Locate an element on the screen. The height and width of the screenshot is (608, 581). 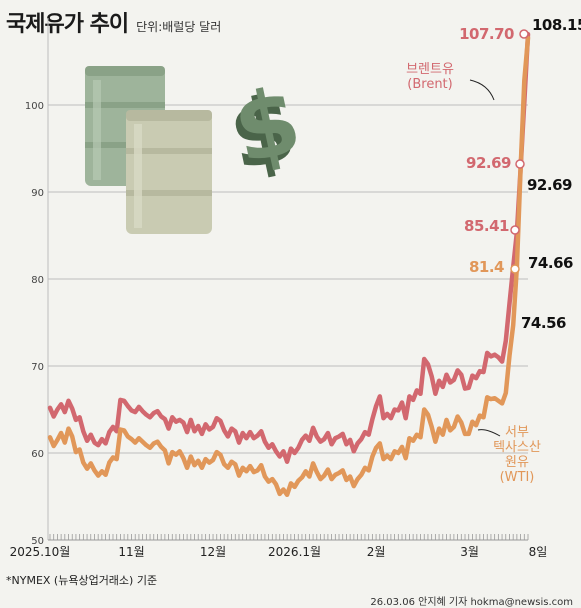
x-tick-label: 11월 is located at coordinates (131, 552).